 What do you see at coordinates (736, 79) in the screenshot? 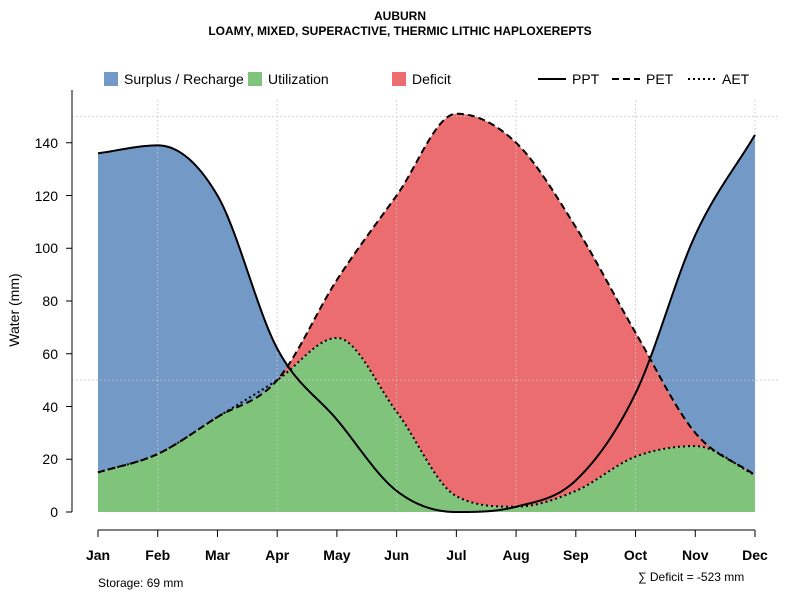
I see `legend-aet-label: AET` at bounding box center [736, 79].